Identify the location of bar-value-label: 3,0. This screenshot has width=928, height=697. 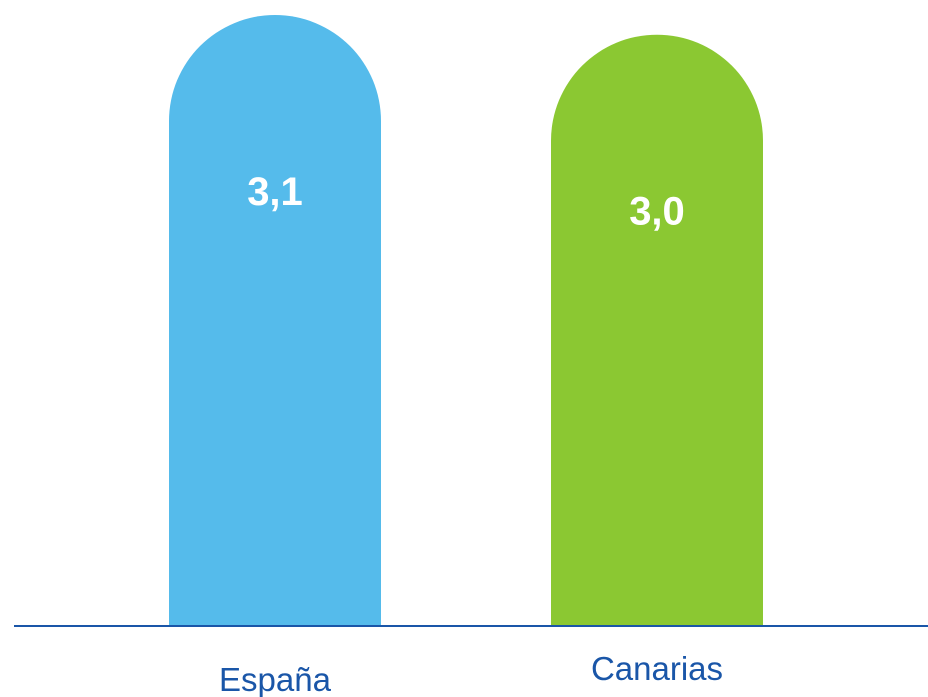
(657, 212).